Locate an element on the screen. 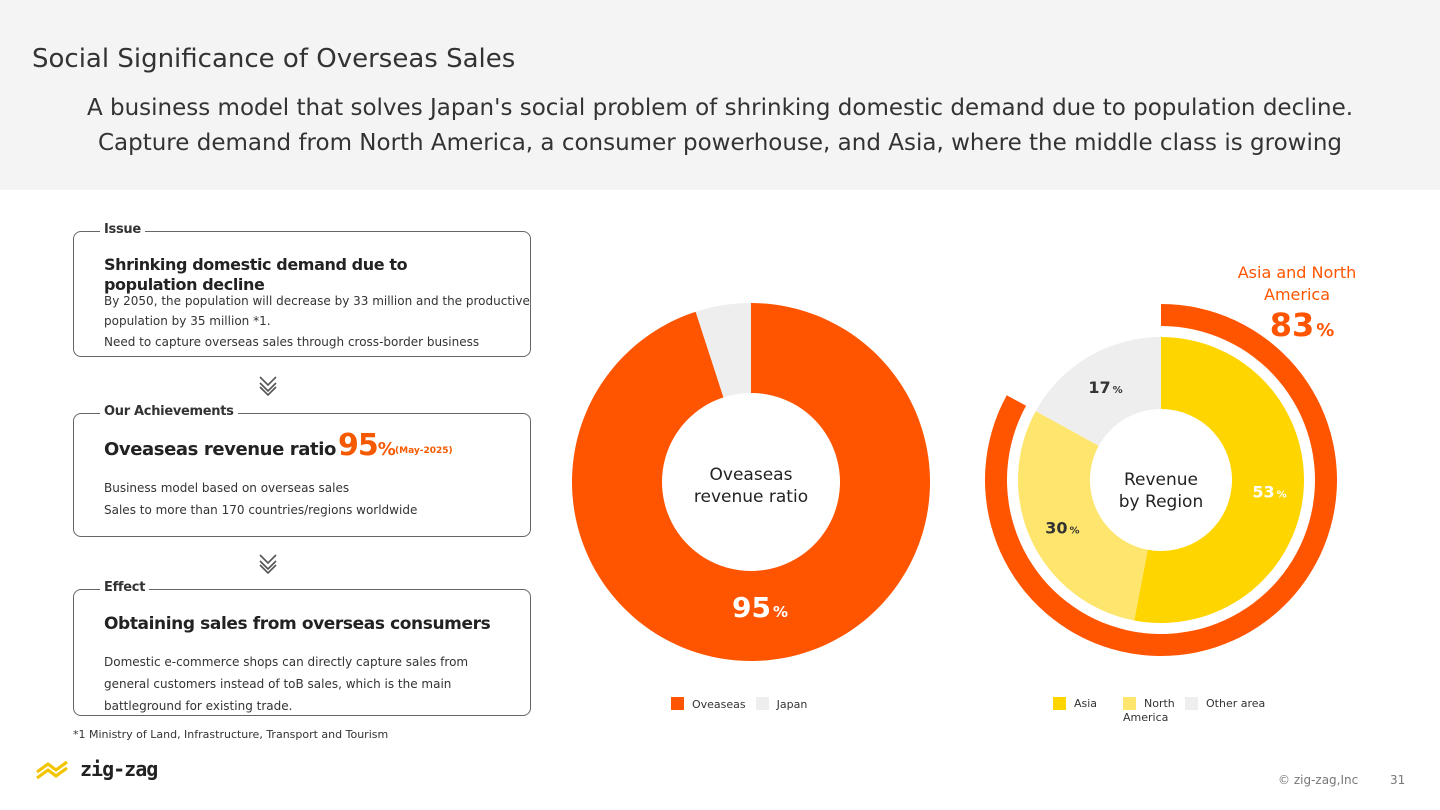 This screenshot has height=810, width=1440. center-label-line-1: Oveaseas is located at coordinates (751, 475).